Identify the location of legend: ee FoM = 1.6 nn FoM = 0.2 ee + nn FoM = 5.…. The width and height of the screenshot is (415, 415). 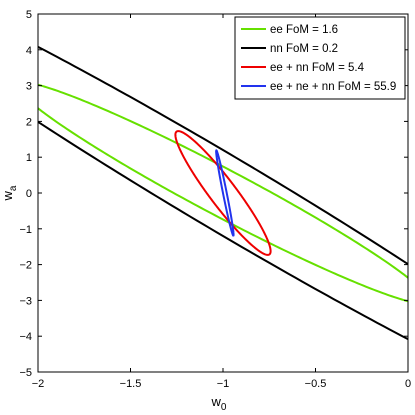
(320, 58).